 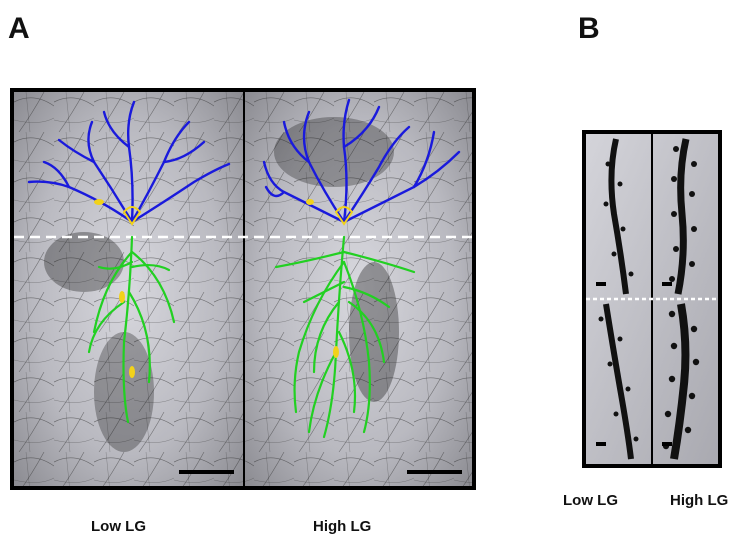 I want to click on panel-b-image, so click(x=652, y=299).